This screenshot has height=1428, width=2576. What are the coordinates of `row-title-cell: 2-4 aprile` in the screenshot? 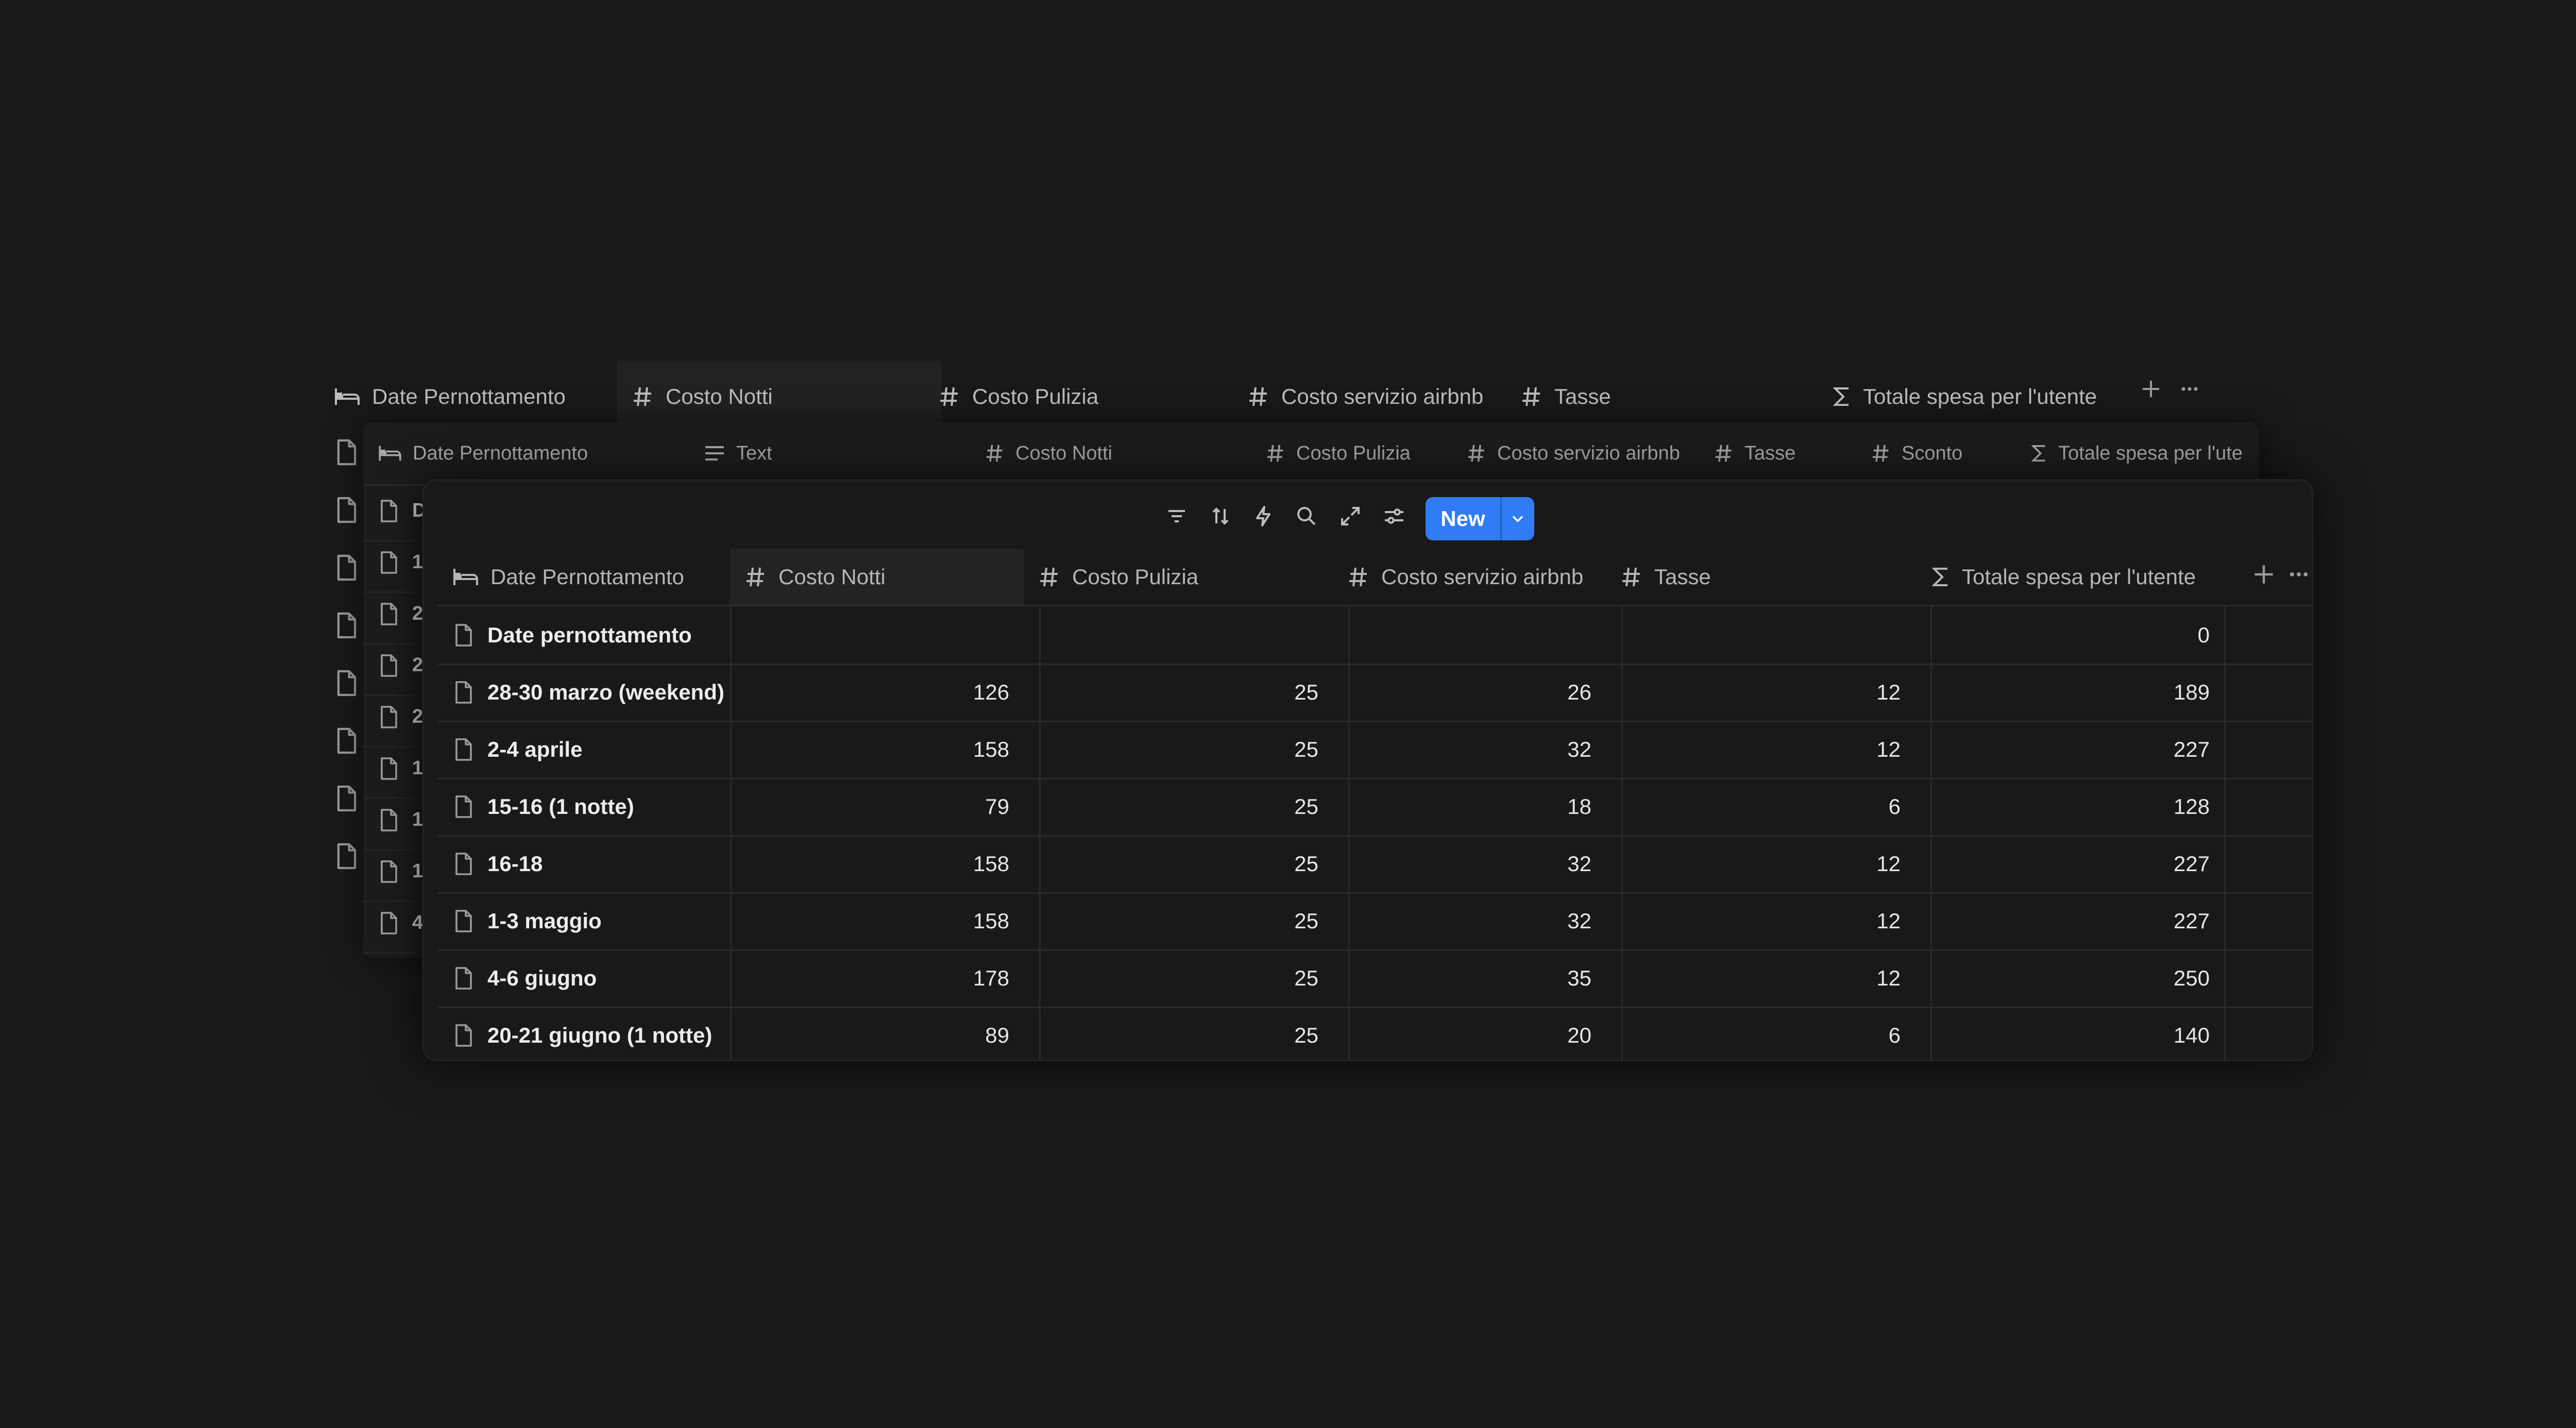 It's located at (584, 749).